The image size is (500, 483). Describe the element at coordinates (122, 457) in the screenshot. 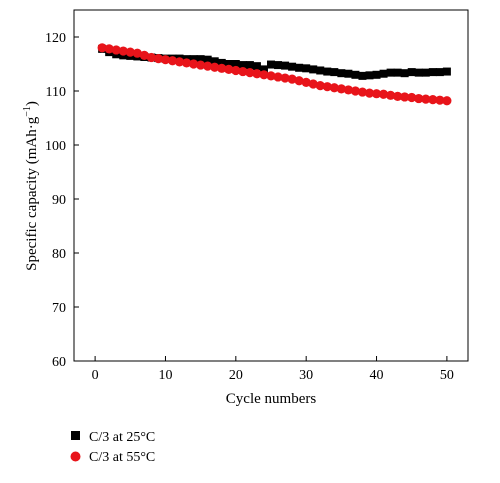

I see `legend-label-series-2: C/3 at 55°C` at that location.